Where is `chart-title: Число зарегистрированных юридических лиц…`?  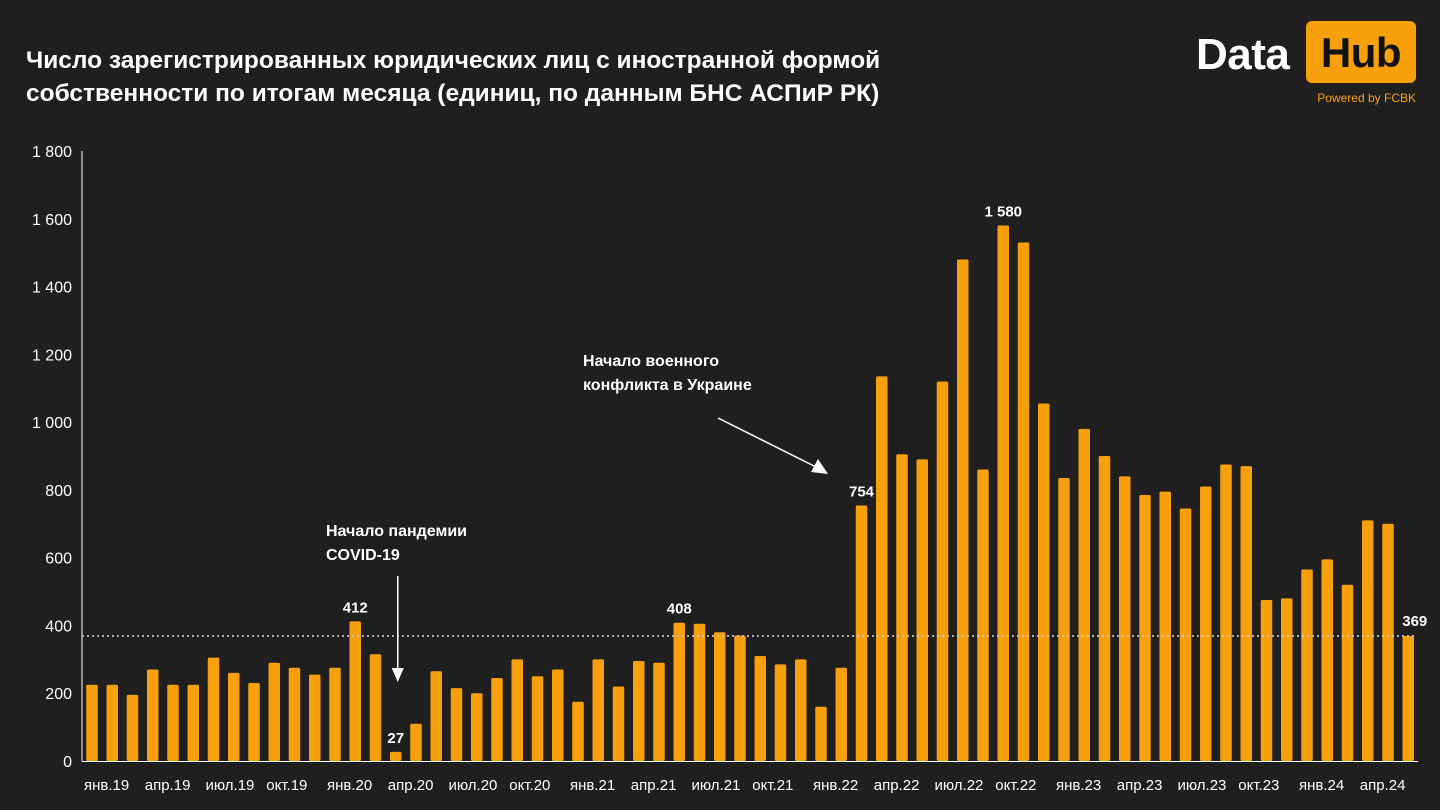
chart-title: Число зарегистрированных юридических лиц… is located at coordinates (556, 77).